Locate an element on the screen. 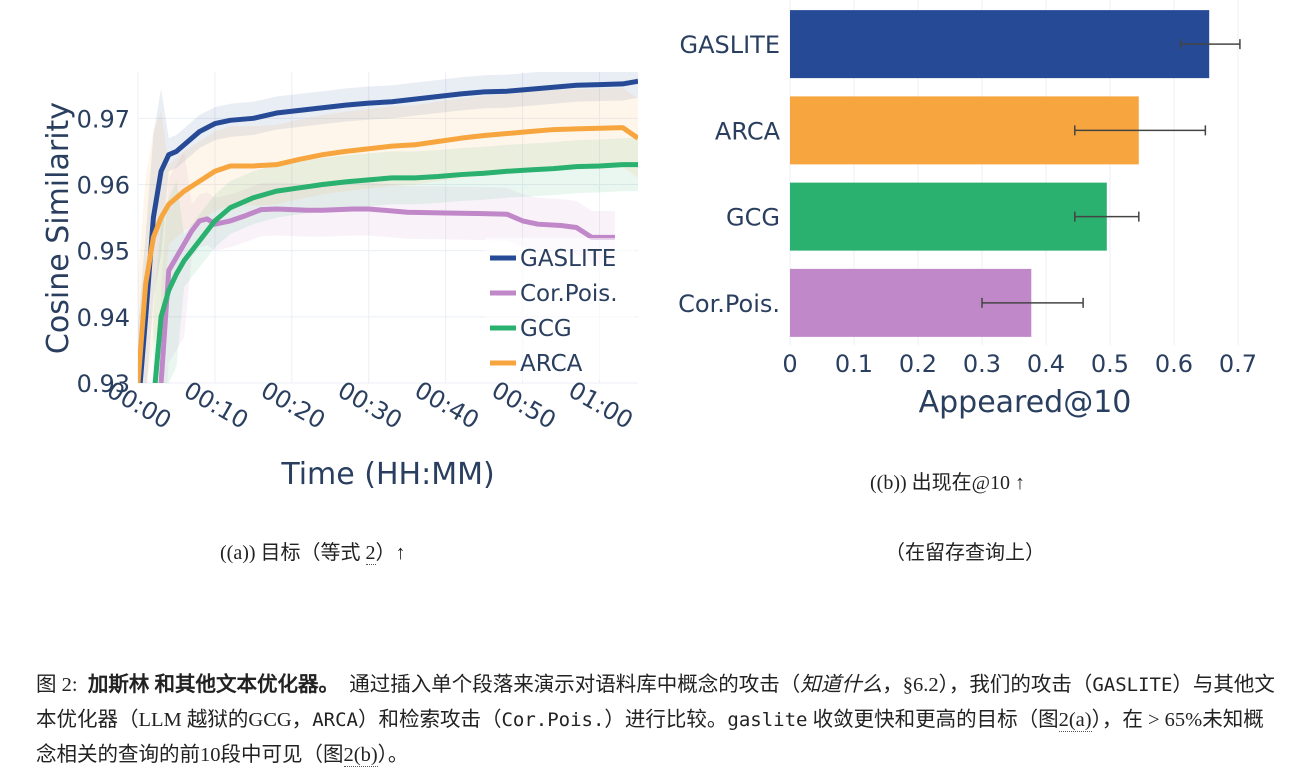  y-tick-label: 0.94 is located at coordinates (103, 318).